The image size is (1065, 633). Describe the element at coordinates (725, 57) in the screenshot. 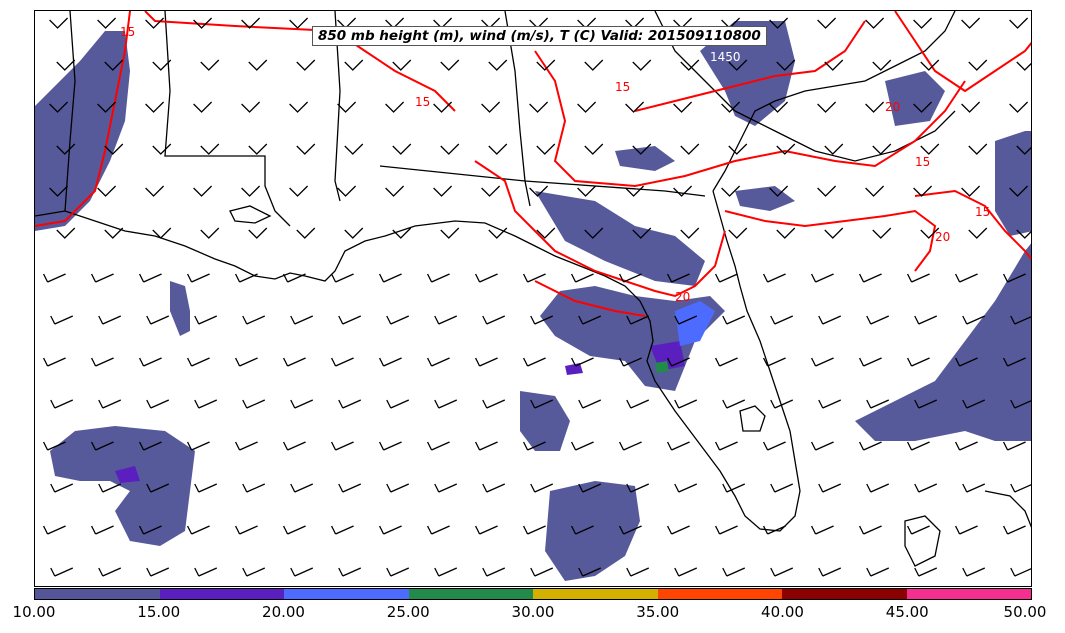

I see `contour-label: 1450` at that location.